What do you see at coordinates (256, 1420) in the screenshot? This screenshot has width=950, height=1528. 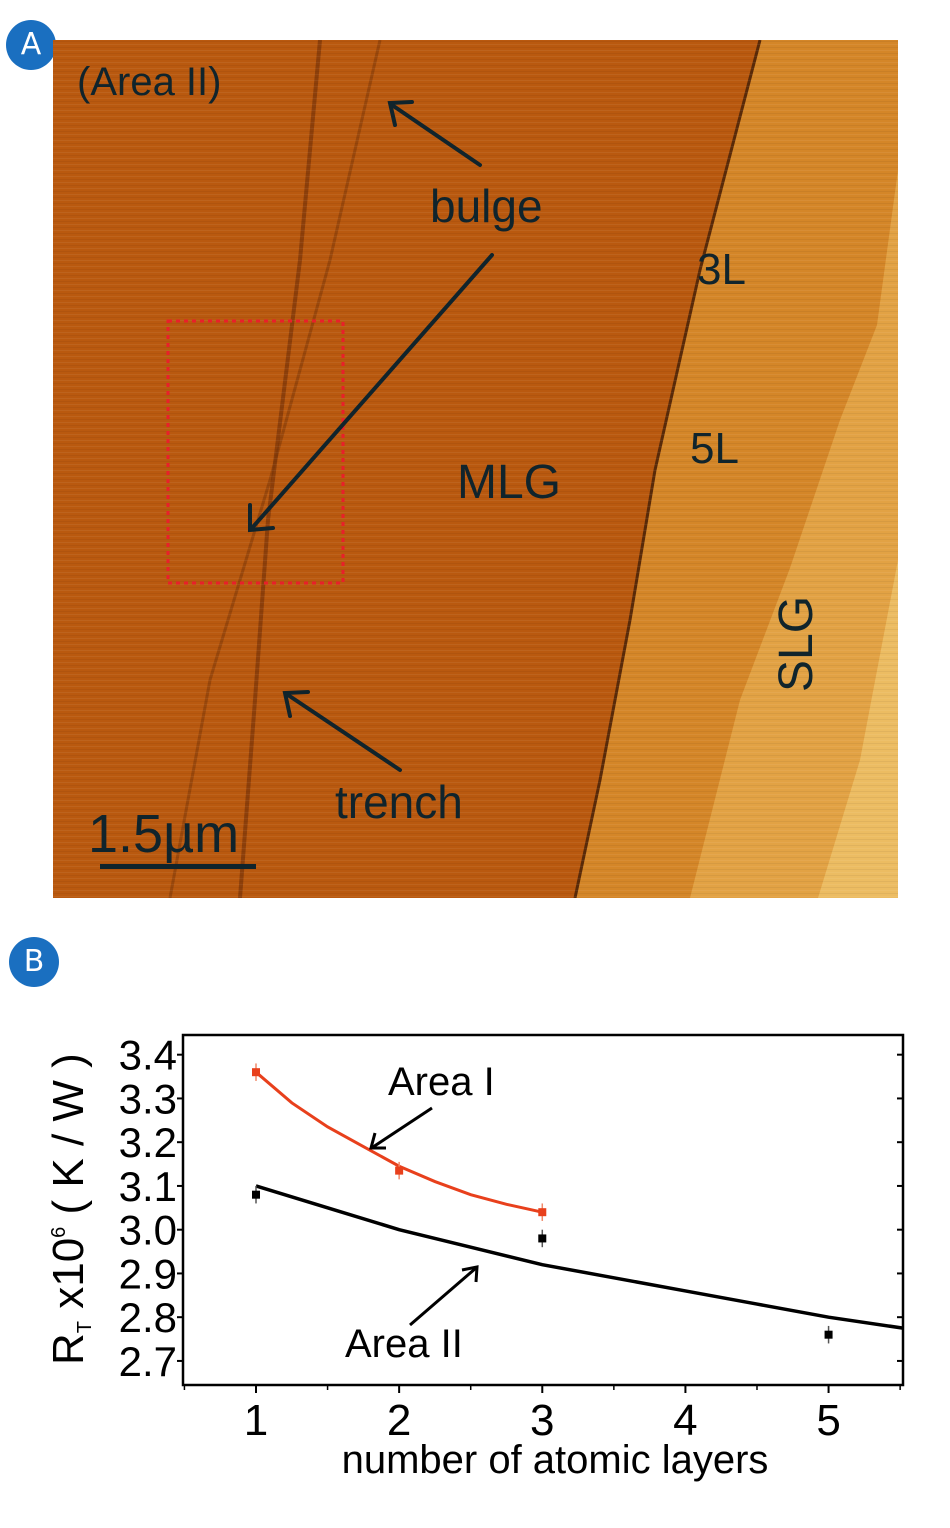 I see `x-tick-label: 1` at bounding box center [256, 1420].